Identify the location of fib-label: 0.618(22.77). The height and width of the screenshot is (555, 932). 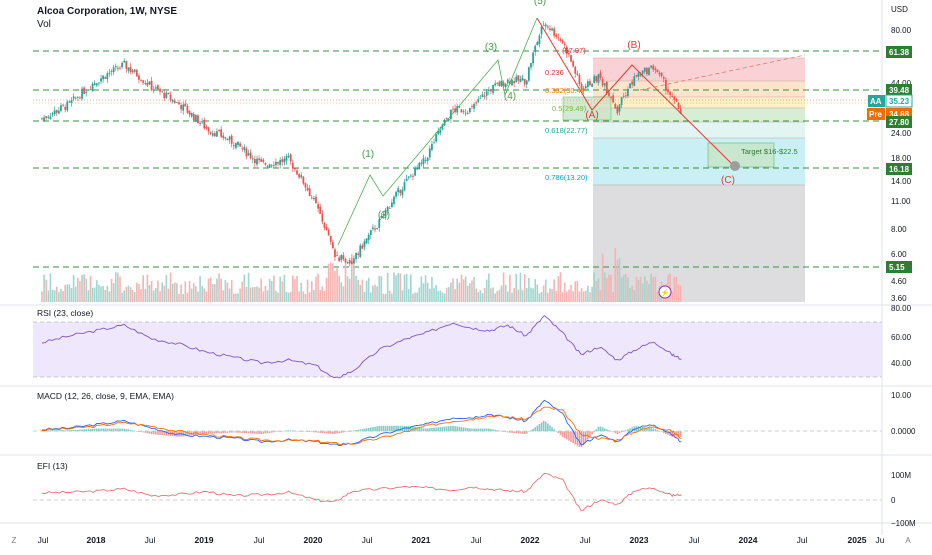
(566, 130).